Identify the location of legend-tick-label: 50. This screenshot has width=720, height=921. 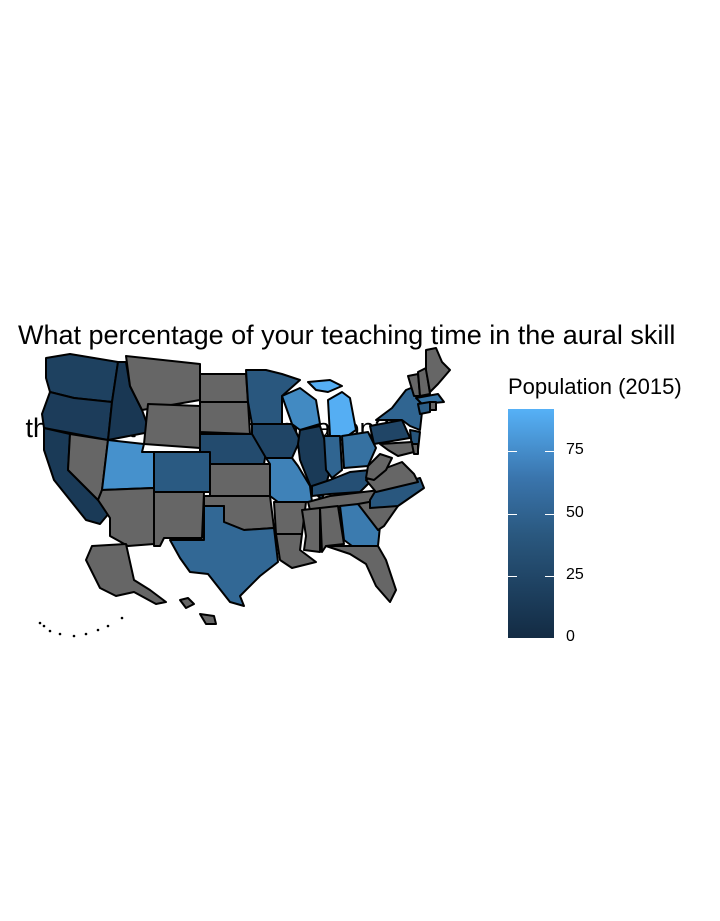
(575, 512).